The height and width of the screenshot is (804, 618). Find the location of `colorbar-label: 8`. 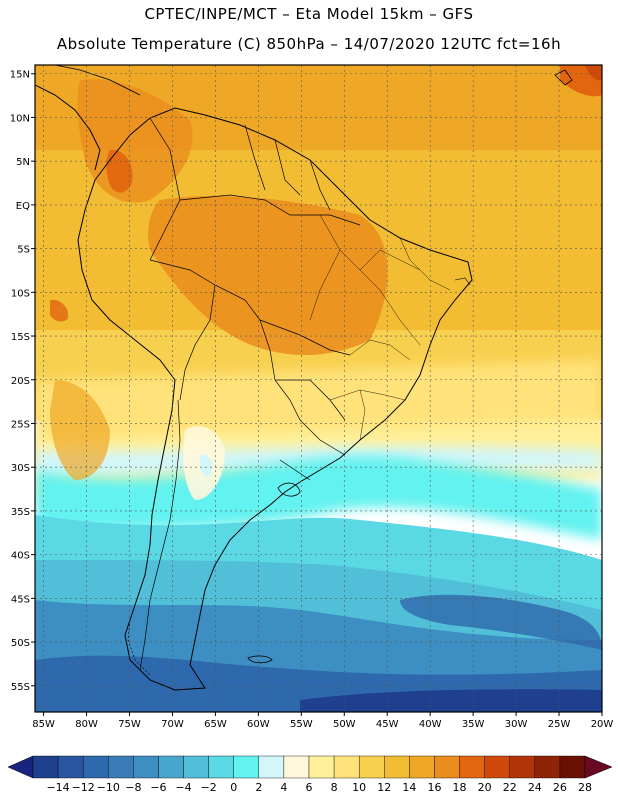

colorbar-label: 8 is located at coordinates (334, 787).